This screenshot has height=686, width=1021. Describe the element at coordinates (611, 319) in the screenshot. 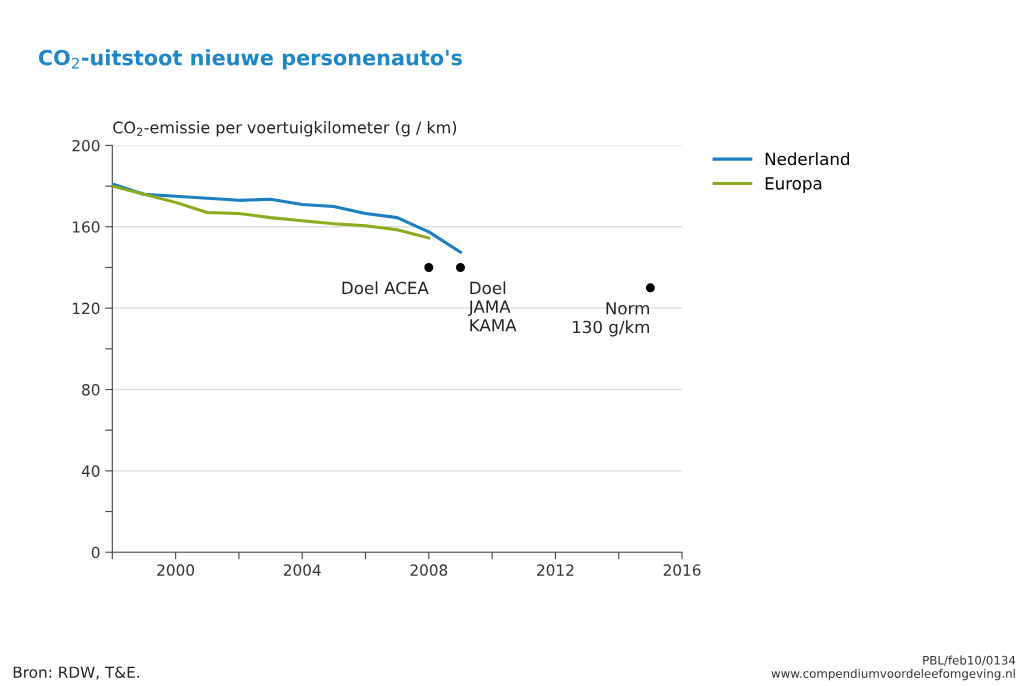

I see `annotation: Norm 130 g/km` at that location.